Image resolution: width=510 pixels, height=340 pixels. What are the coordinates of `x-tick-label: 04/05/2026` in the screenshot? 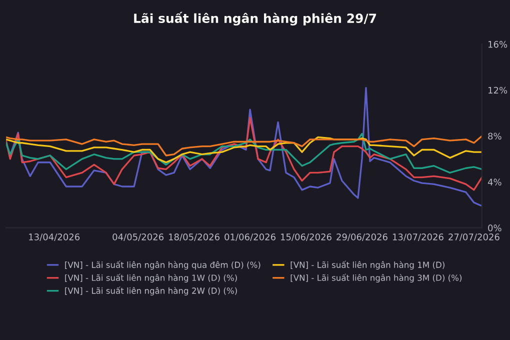 It's located at (138, 238).